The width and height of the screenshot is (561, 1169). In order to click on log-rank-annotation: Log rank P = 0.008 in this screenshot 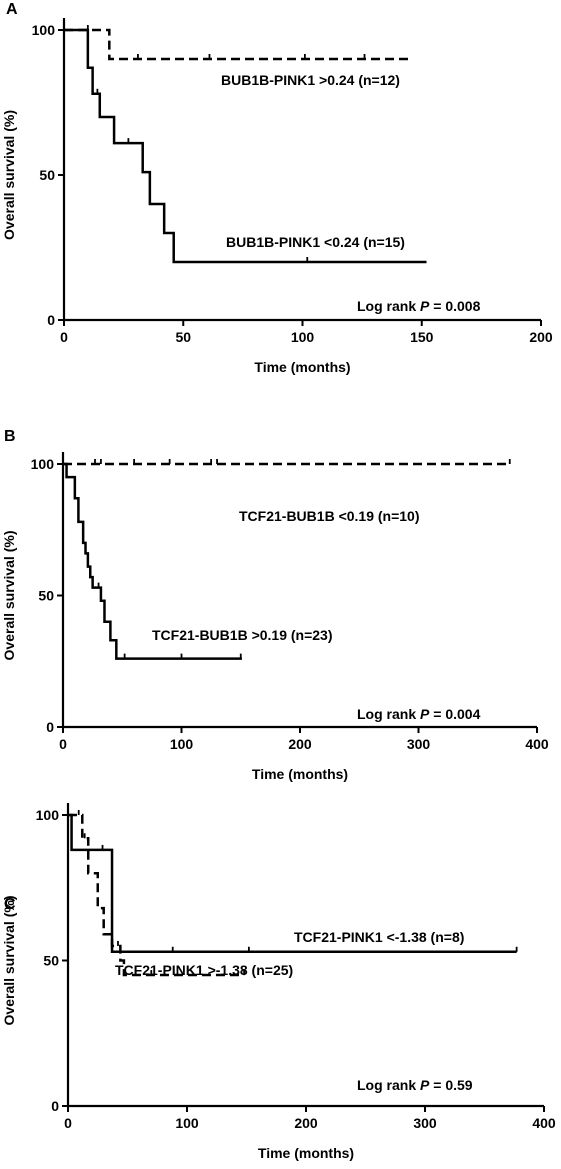, I will do `click(419, 306)`.